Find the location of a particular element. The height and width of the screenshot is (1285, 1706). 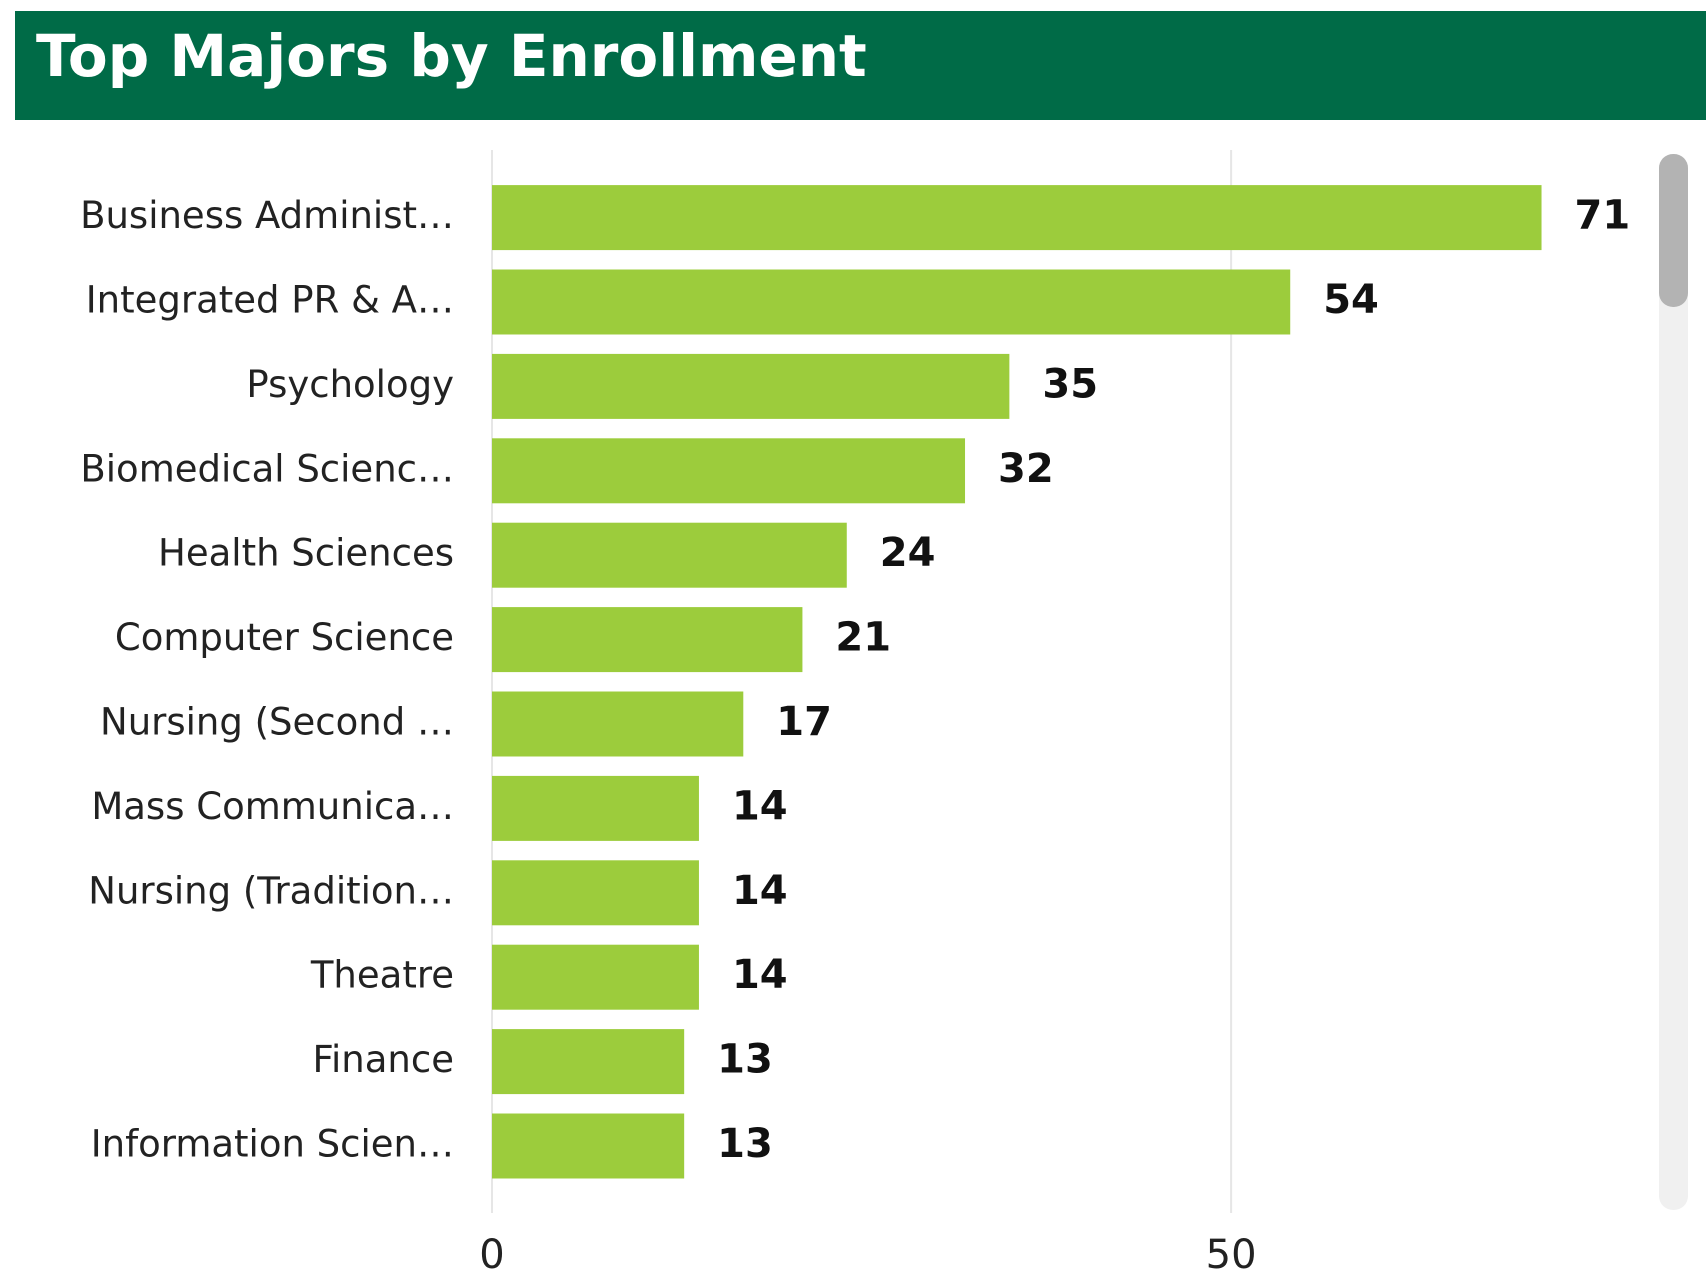

y-tick-label: Computer Science is located at coordinates (284, 637).